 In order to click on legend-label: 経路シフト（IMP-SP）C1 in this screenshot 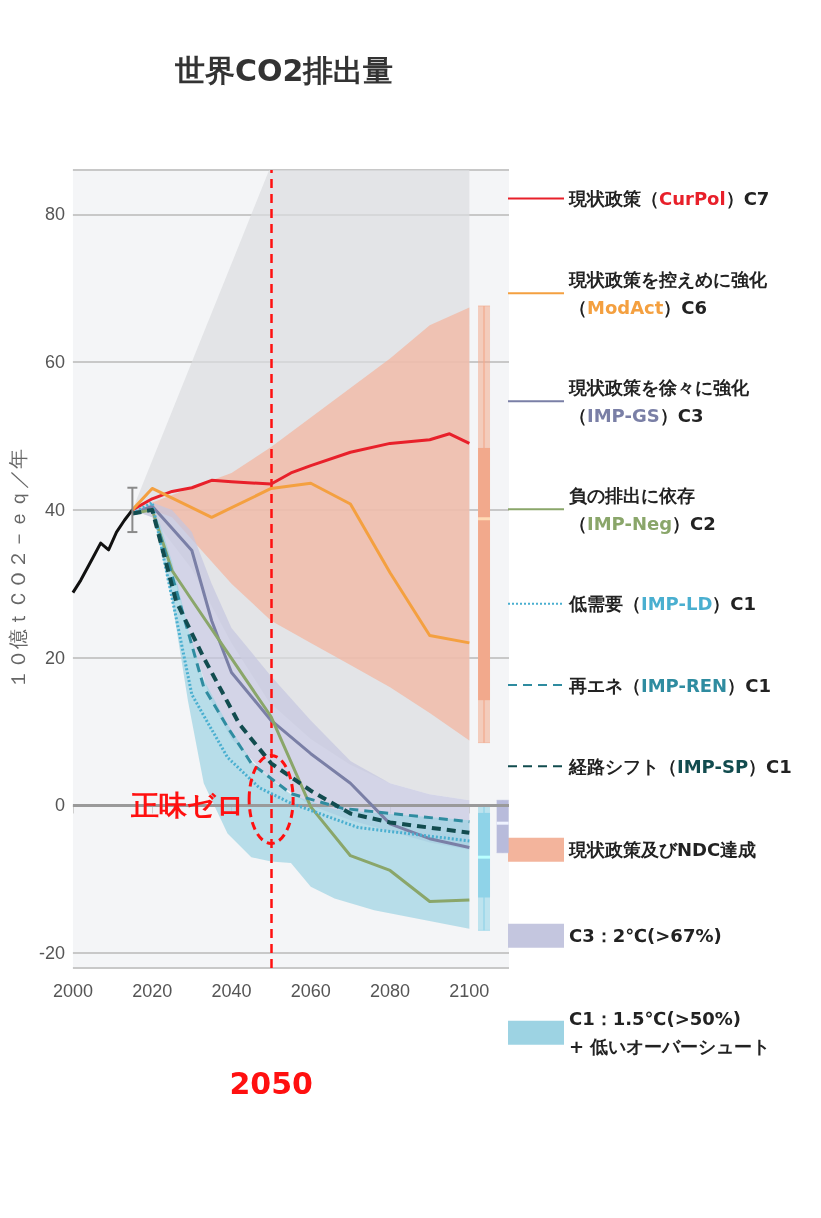, I will do `click(680, 766)`.